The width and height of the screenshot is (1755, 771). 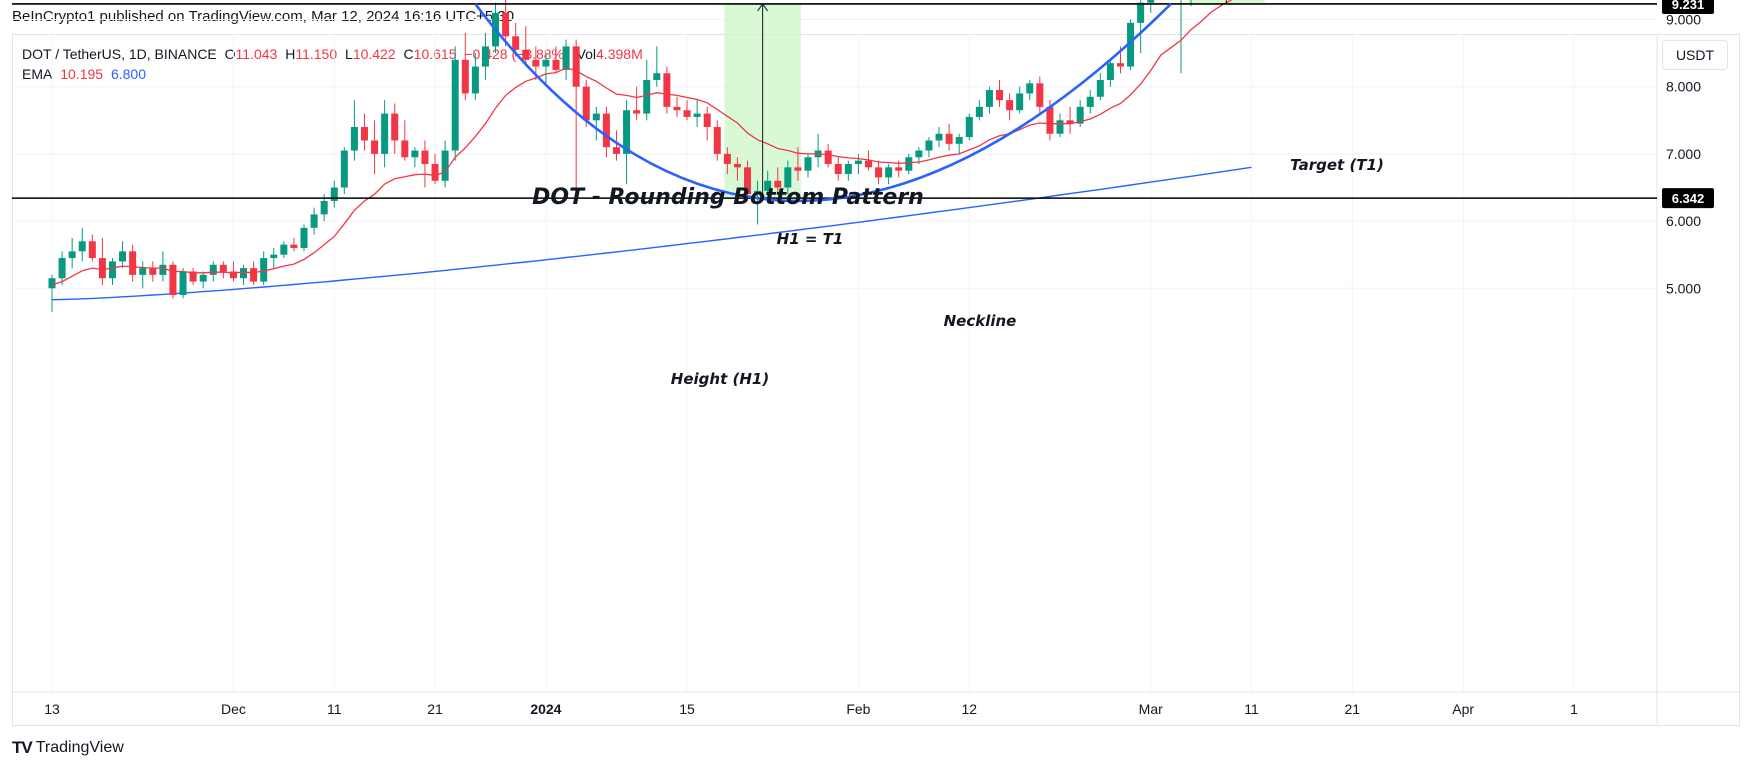 What do you see at coordinates (233, 709) in the screenshot?
I see `time-tick-label: Dec` at bounding box center [233, 709].